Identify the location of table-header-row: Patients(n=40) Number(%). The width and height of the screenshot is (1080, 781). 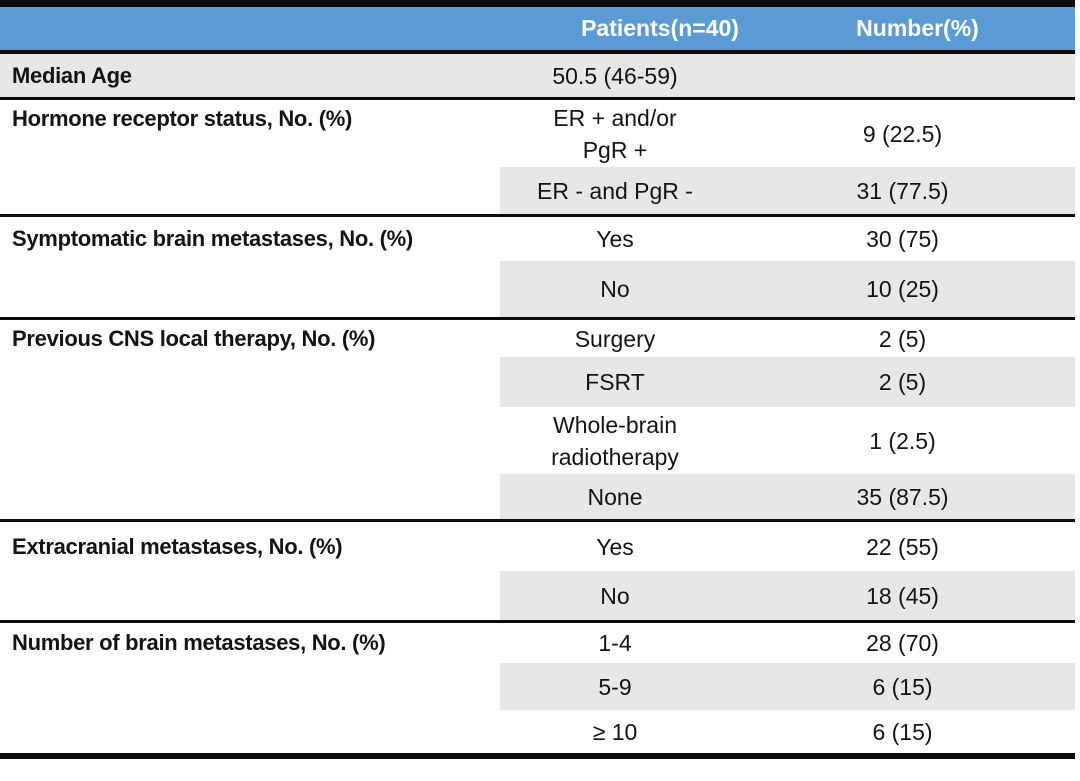
(537, 28).